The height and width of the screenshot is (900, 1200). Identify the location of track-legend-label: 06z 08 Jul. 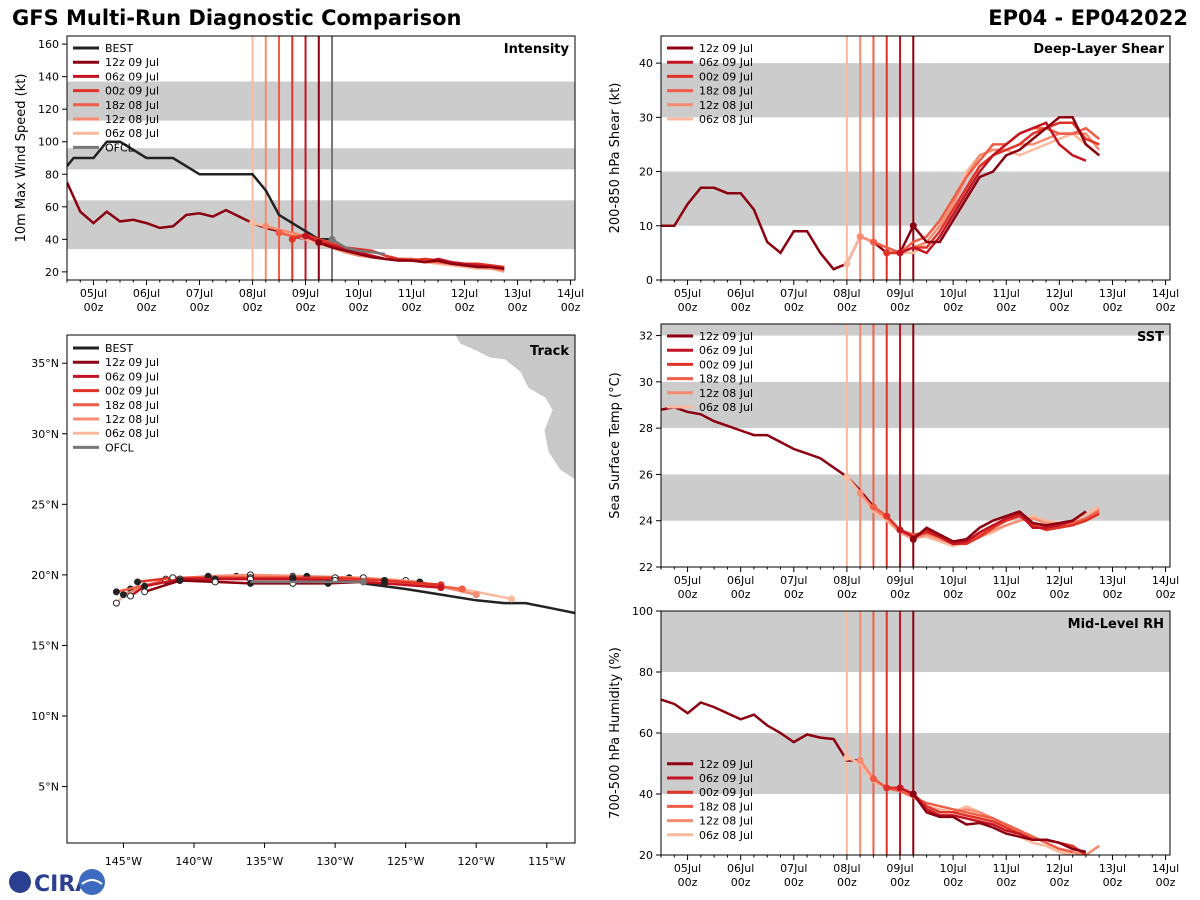
(132, 433).